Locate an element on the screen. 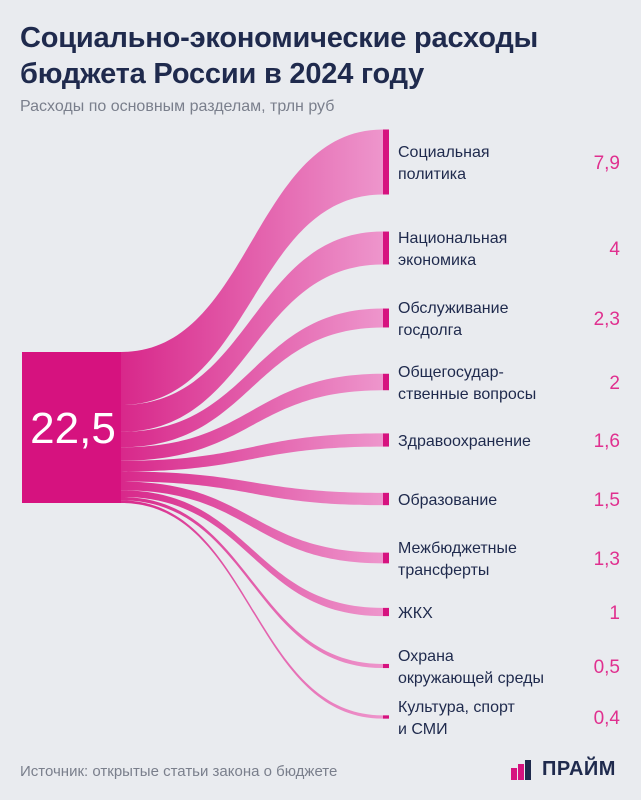 The image size is (641, 800). category-label: Общегосудар-ственные вопросы is located at coordinates (467, 383).